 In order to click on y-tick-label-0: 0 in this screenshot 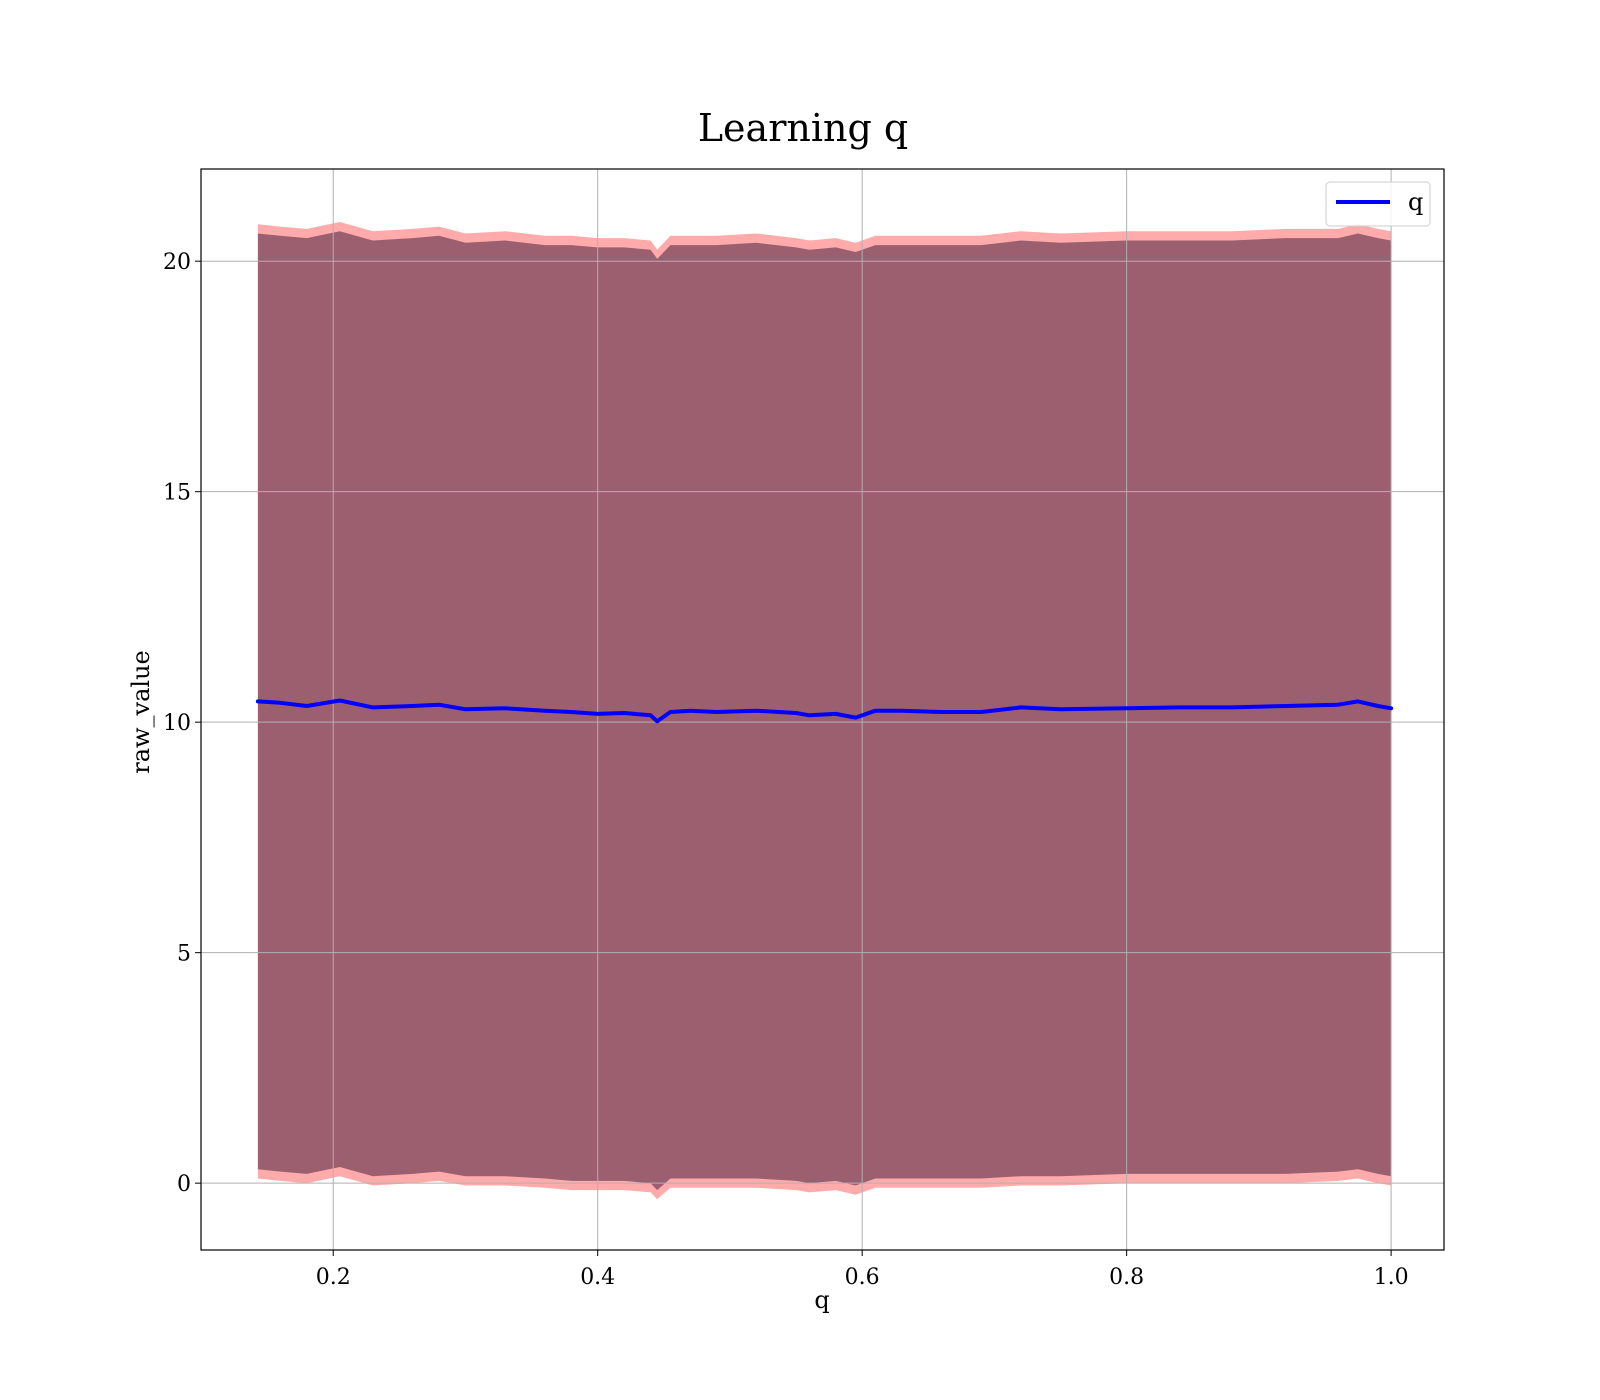, I will do `click(184, 1184)`.